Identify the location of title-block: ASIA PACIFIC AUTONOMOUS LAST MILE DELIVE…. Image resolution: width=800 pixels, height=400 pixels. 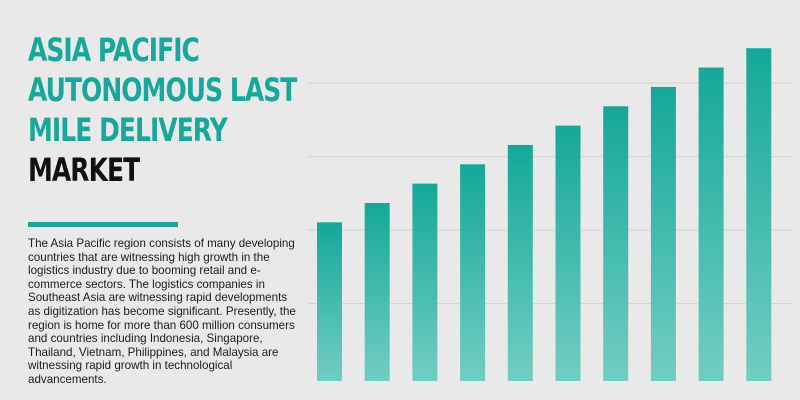
(163, 110).